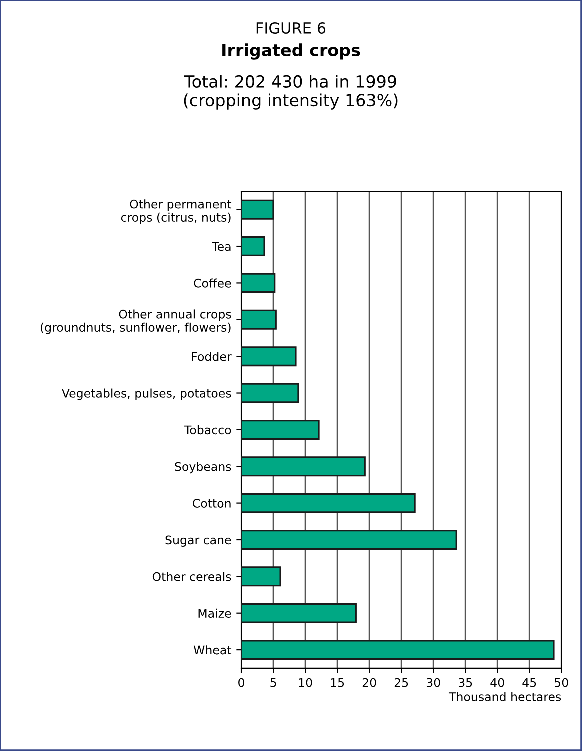 Image resolution: width=582 pixels, height=751 pixels. Describe the element at coordinates (497, 683) in the screenshot. I see `x-tick-label: 40` at that location.